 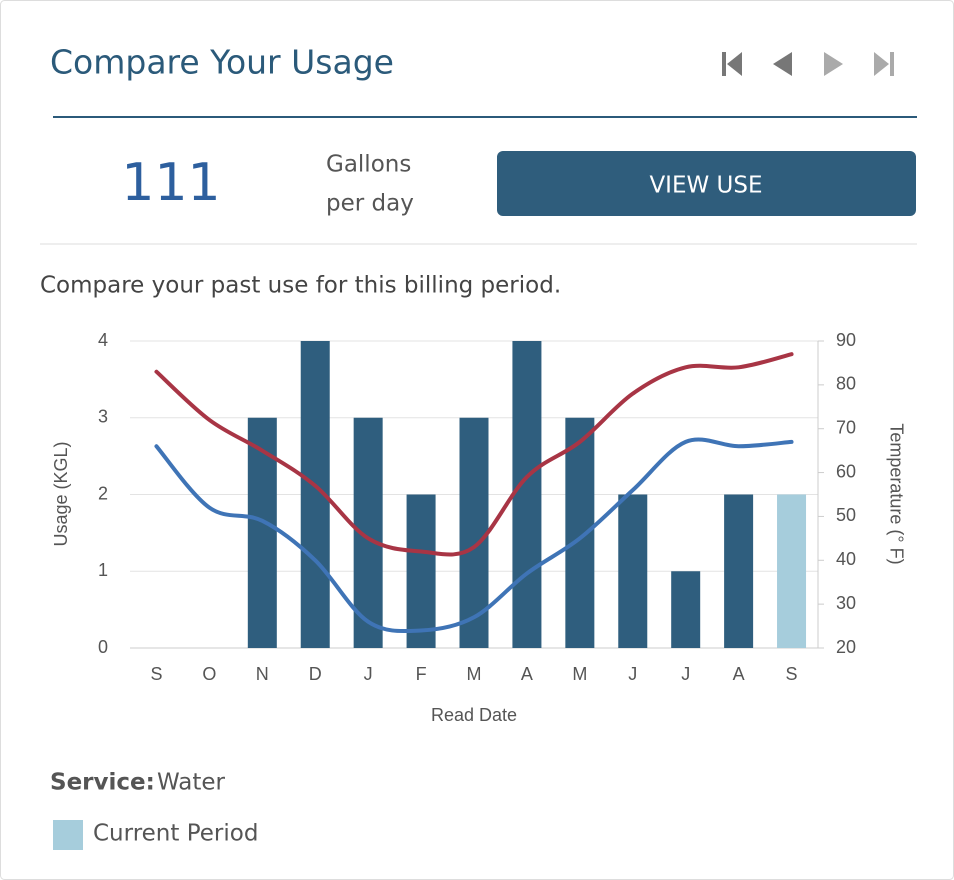 What do you see at coordinates (846, 384) in the screenshot?
I see `y2-tick-label: 80` at bounding box center [846, 384].